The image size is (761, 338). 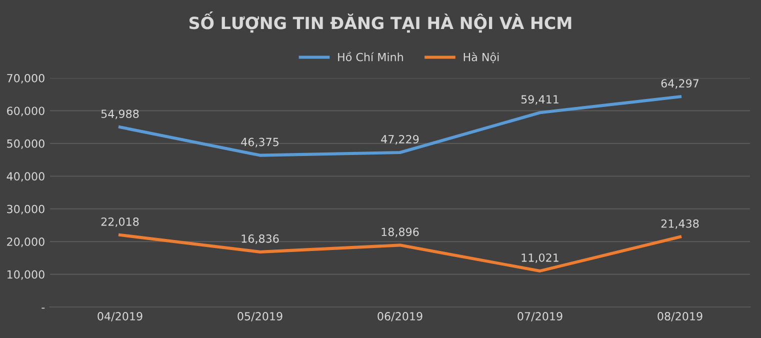 I want to click on chart-title: SỐ LƯỢNG TIN ĐĂNG TẠI HÀ NỘI VÀ HCM, so click(x=380, y=22).